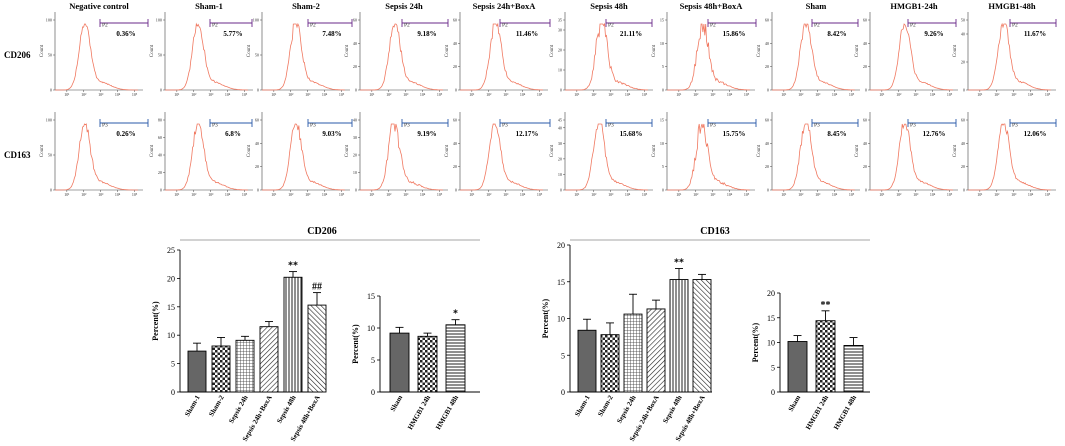 Image resolution: width=1065 pixels, height=446 pixels. Describe the element at coordinates (201, 154) in the screenshot. I see `histogram-panel: 0 20 40 60 80 Count 10¹ 10² 10³ 10⁴ 10⁵ P3 6.8%` at that location.